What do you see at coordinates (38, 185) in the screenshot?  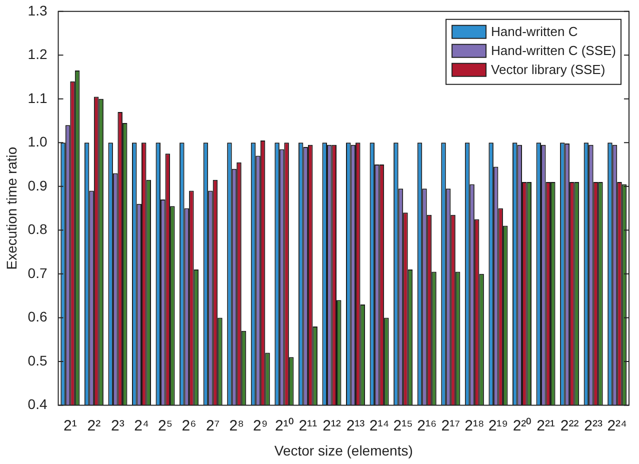 I see `y-tick-label: 0.9` at bounding box center [38, 185].